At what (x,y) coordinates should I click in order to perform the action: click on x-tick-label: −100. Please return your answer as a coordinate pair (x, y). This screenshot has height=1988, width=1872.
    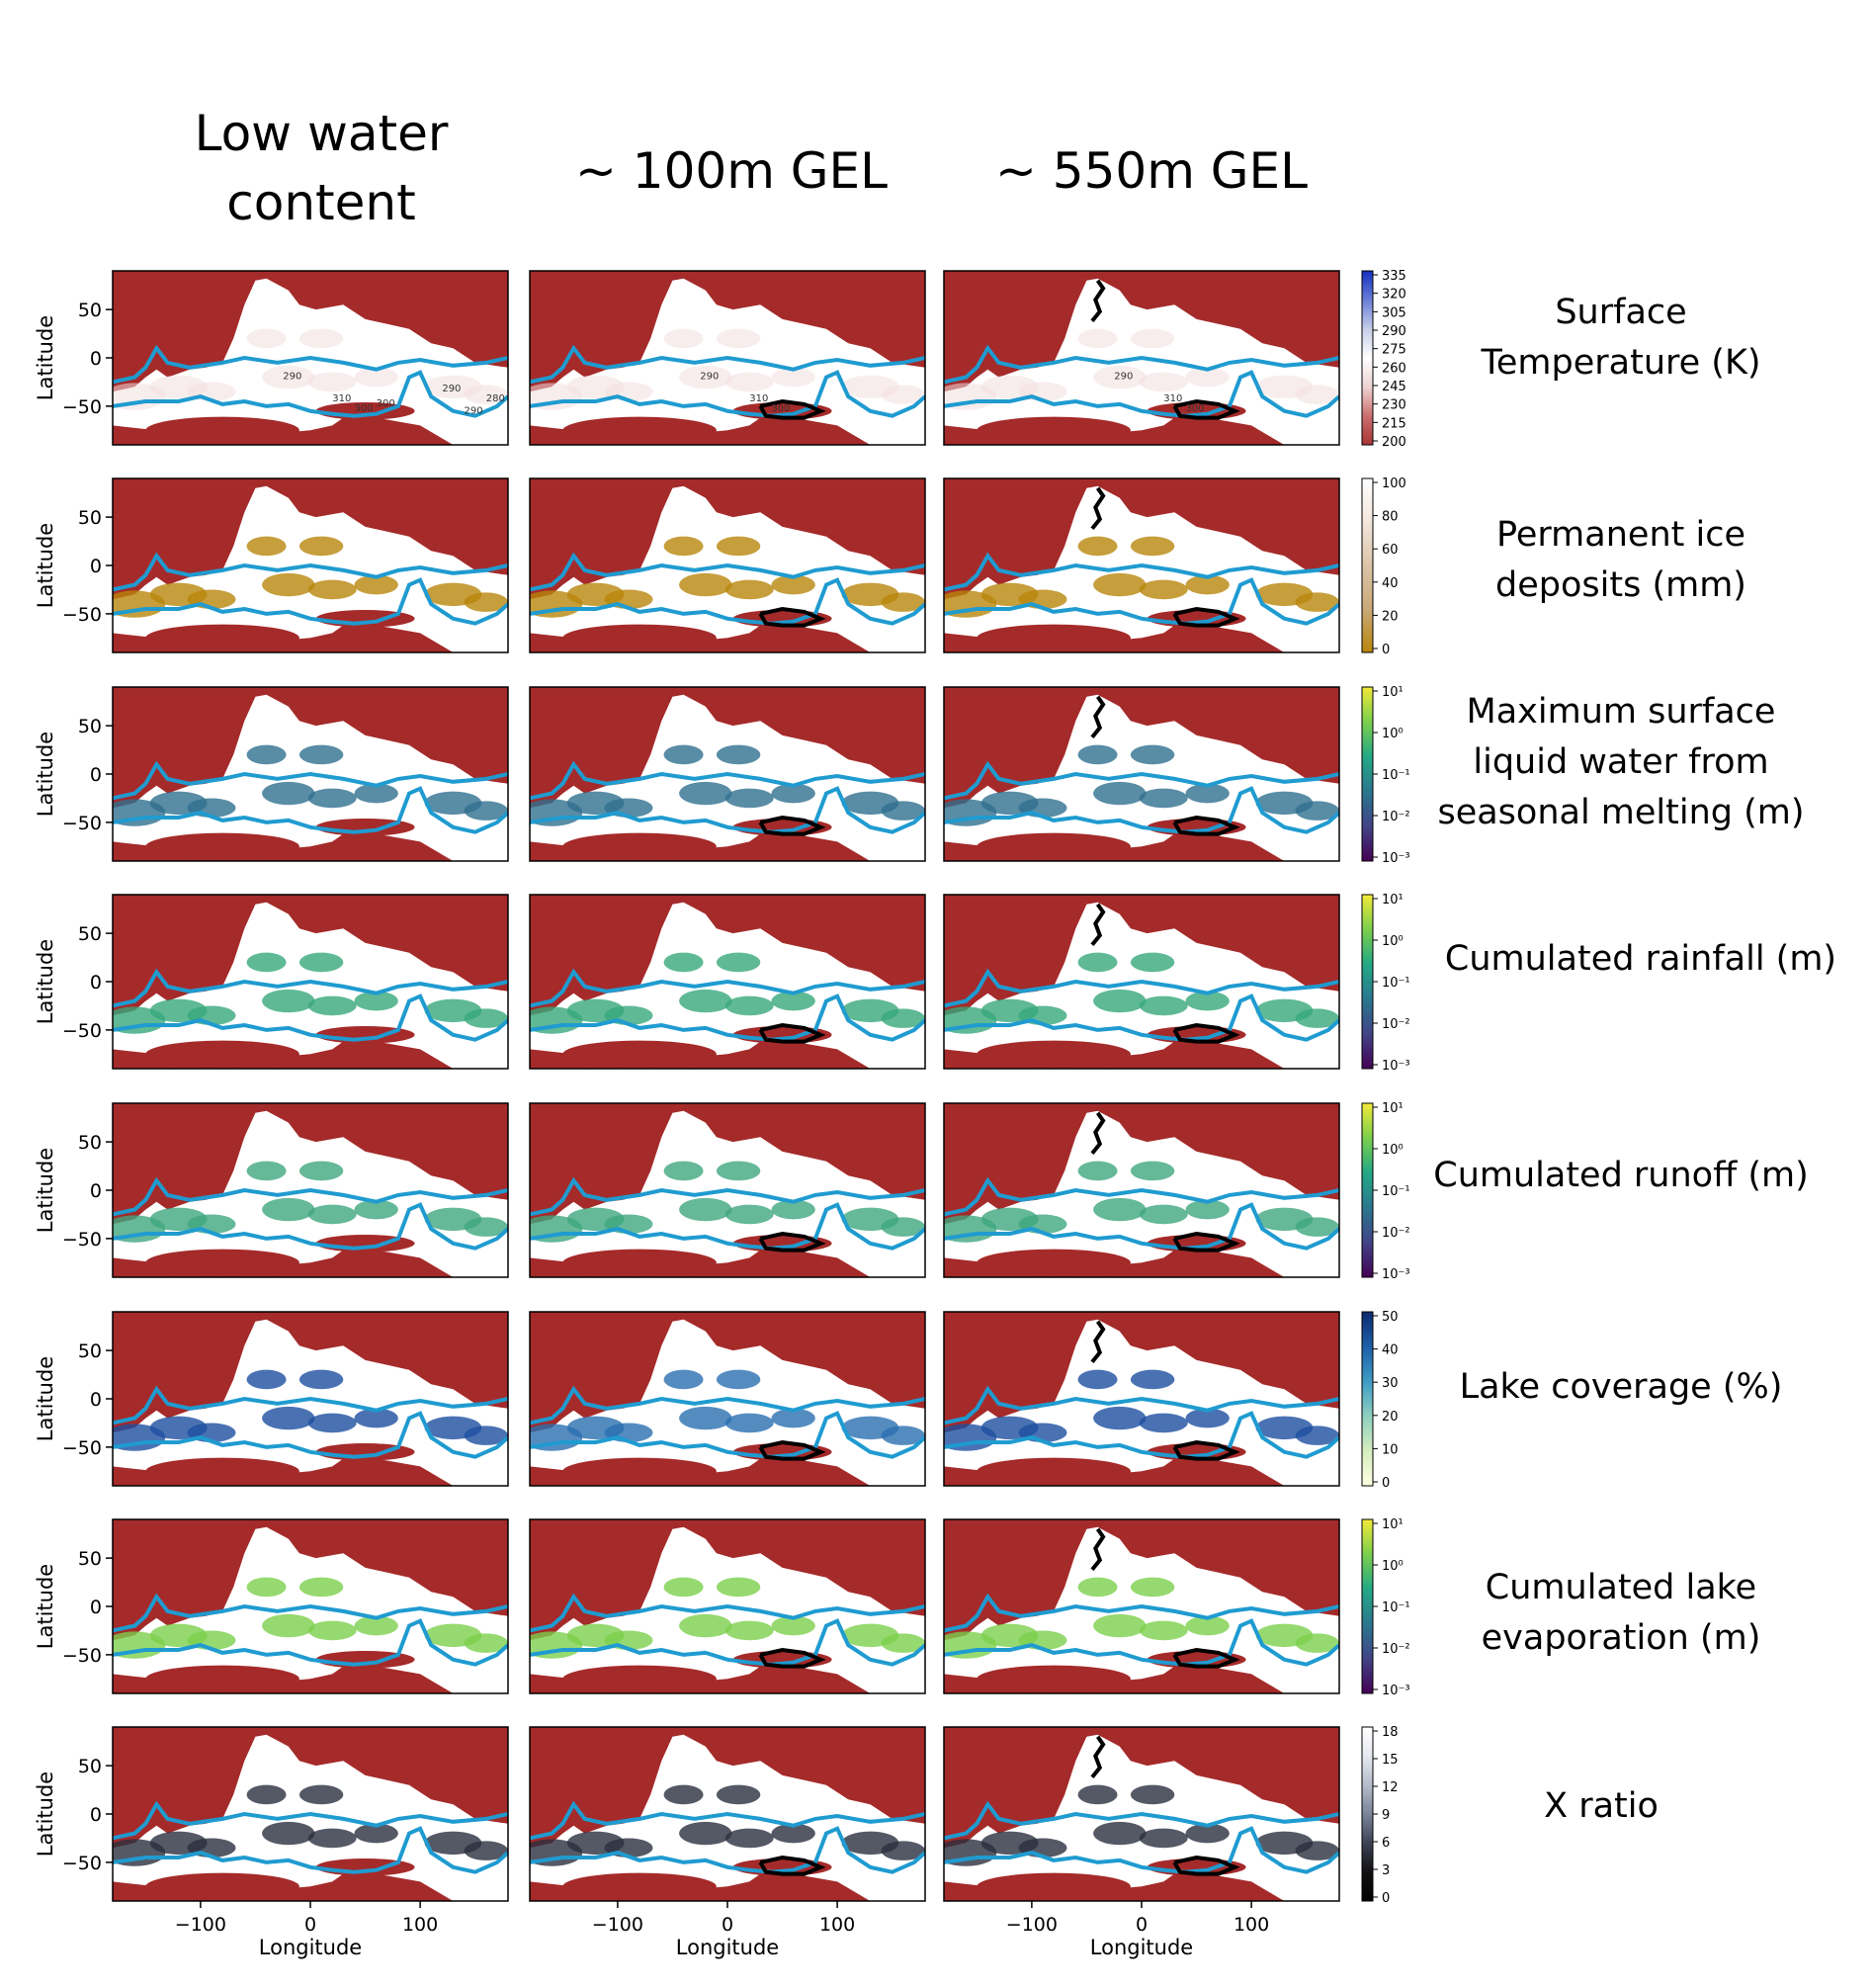
    Looking at the image, I should click on (1032, 1925).